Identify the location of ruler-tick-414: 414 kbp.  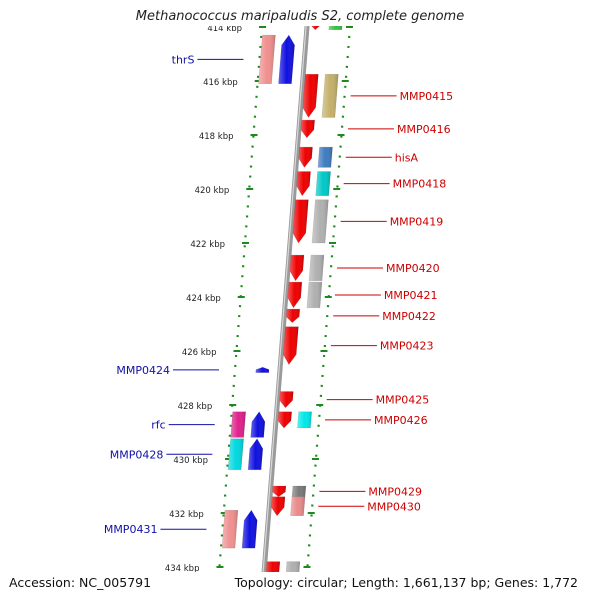
(224, 29).